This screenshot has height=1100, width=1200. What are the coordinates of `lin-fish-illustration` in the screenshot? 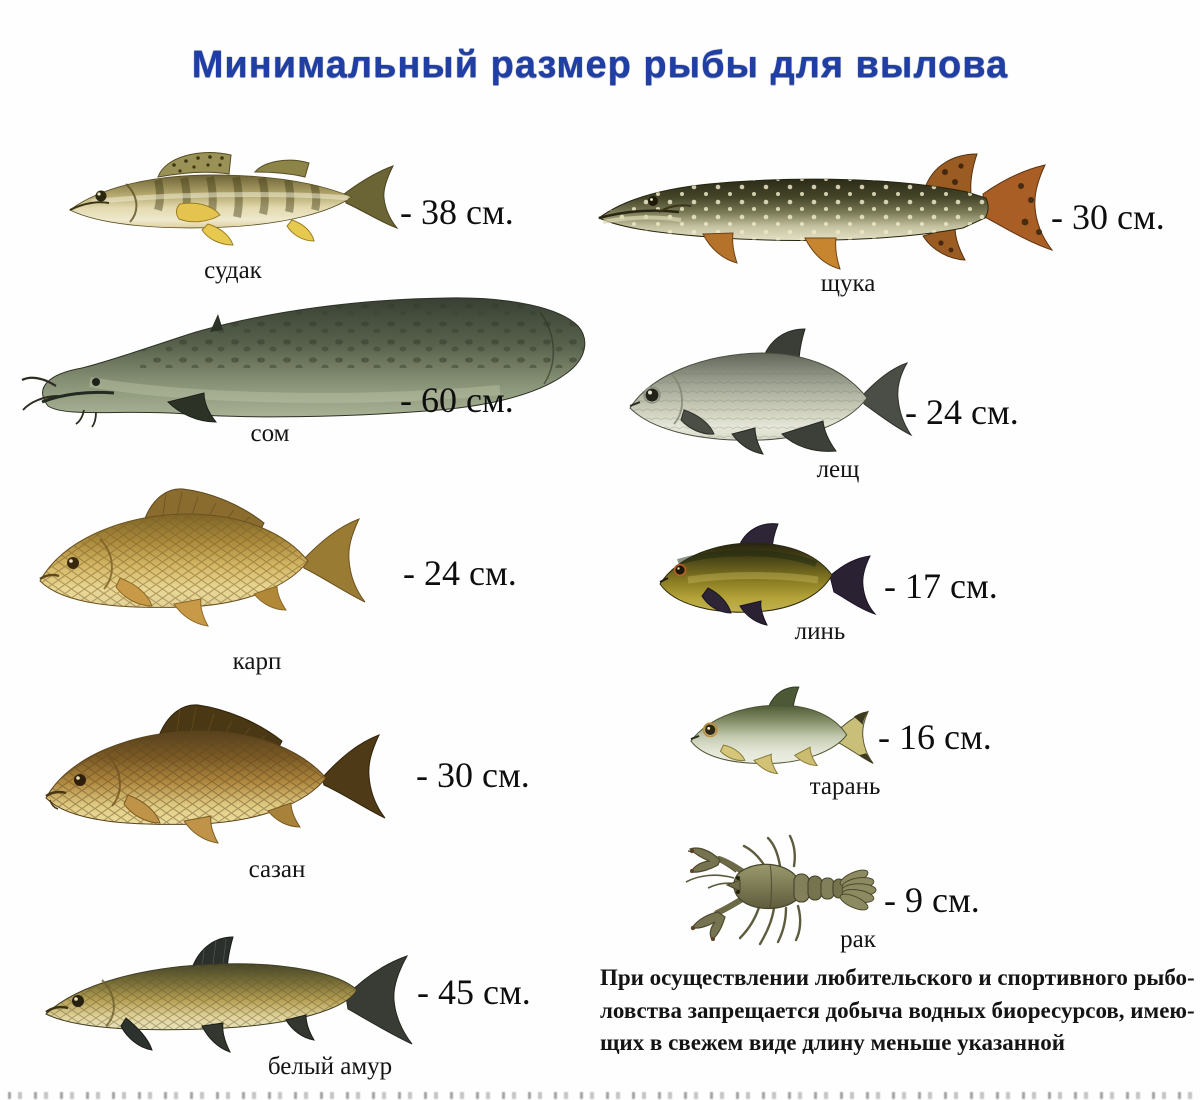 It's located at (768, 574).